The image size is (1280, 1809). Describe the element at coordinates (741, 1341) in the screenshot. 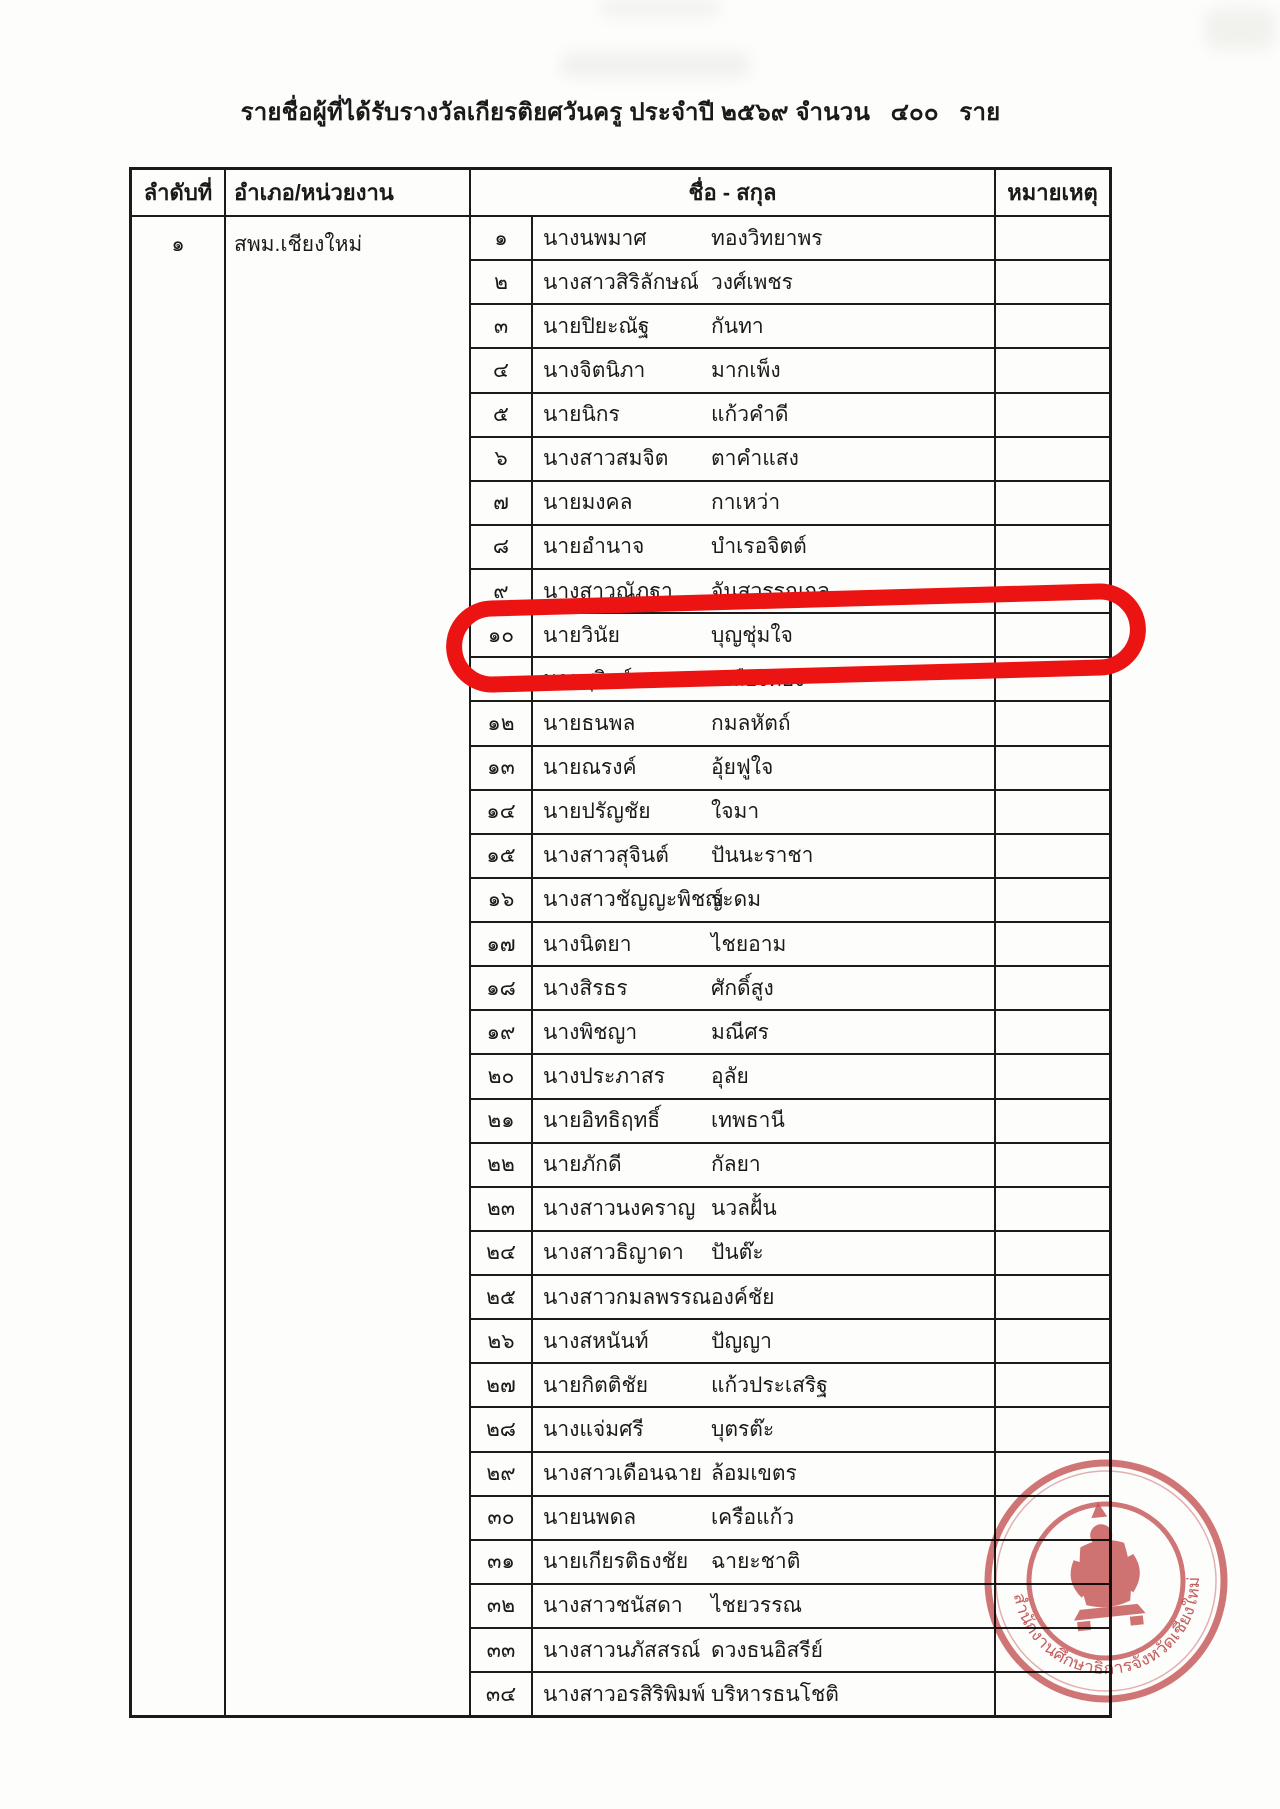

I see `row-last-name: ปัญญา` at that location.